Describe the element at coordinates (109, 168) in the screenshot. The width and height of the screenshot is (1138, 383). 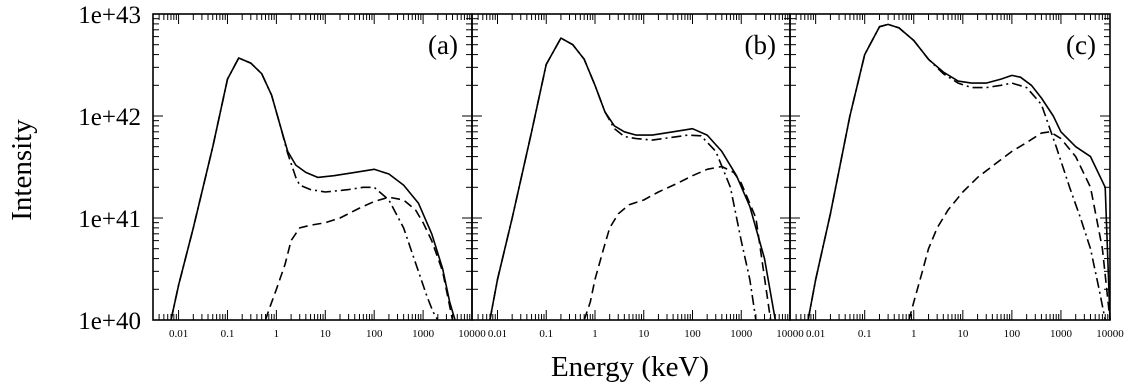
I see `y-tick-labels: 1e+40 1e+41 1e+42 1e+43` at that location.